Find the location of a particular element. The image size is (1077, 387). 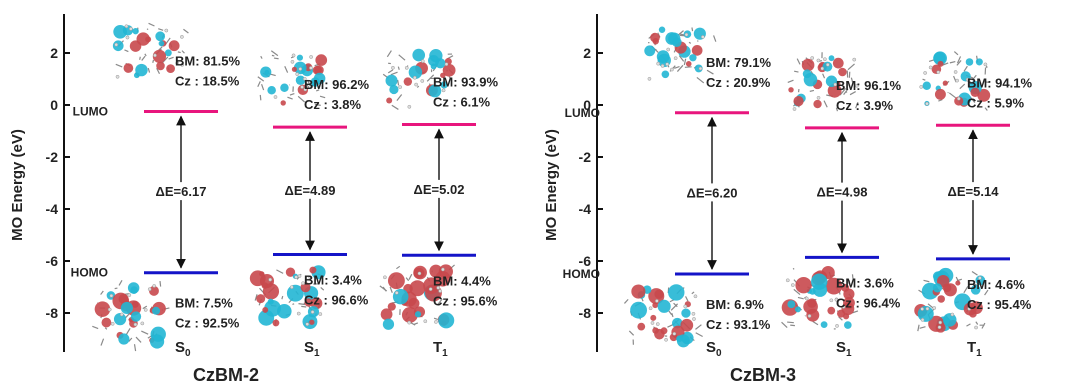

state-letter: S is located at coordinates (841, 347).